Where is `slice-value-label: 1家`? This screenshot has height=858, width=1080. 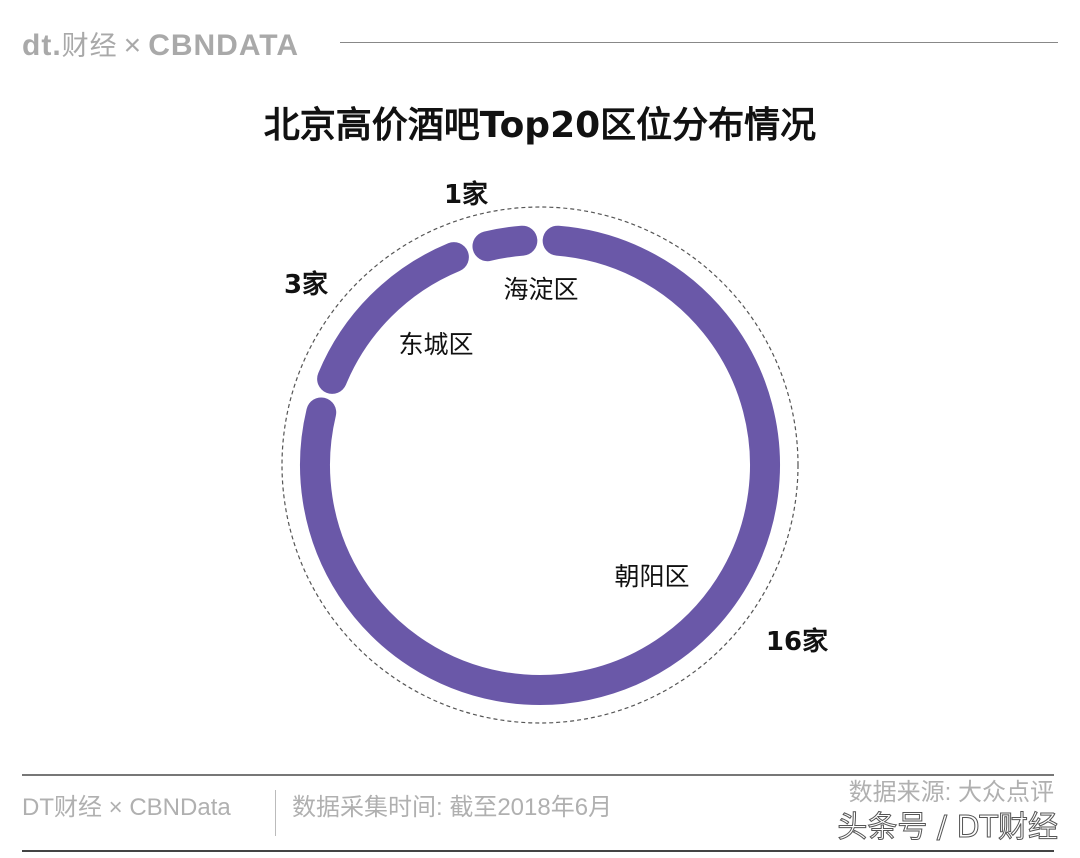
slice-value-label: 1家 is located at coordinates (466, 194).